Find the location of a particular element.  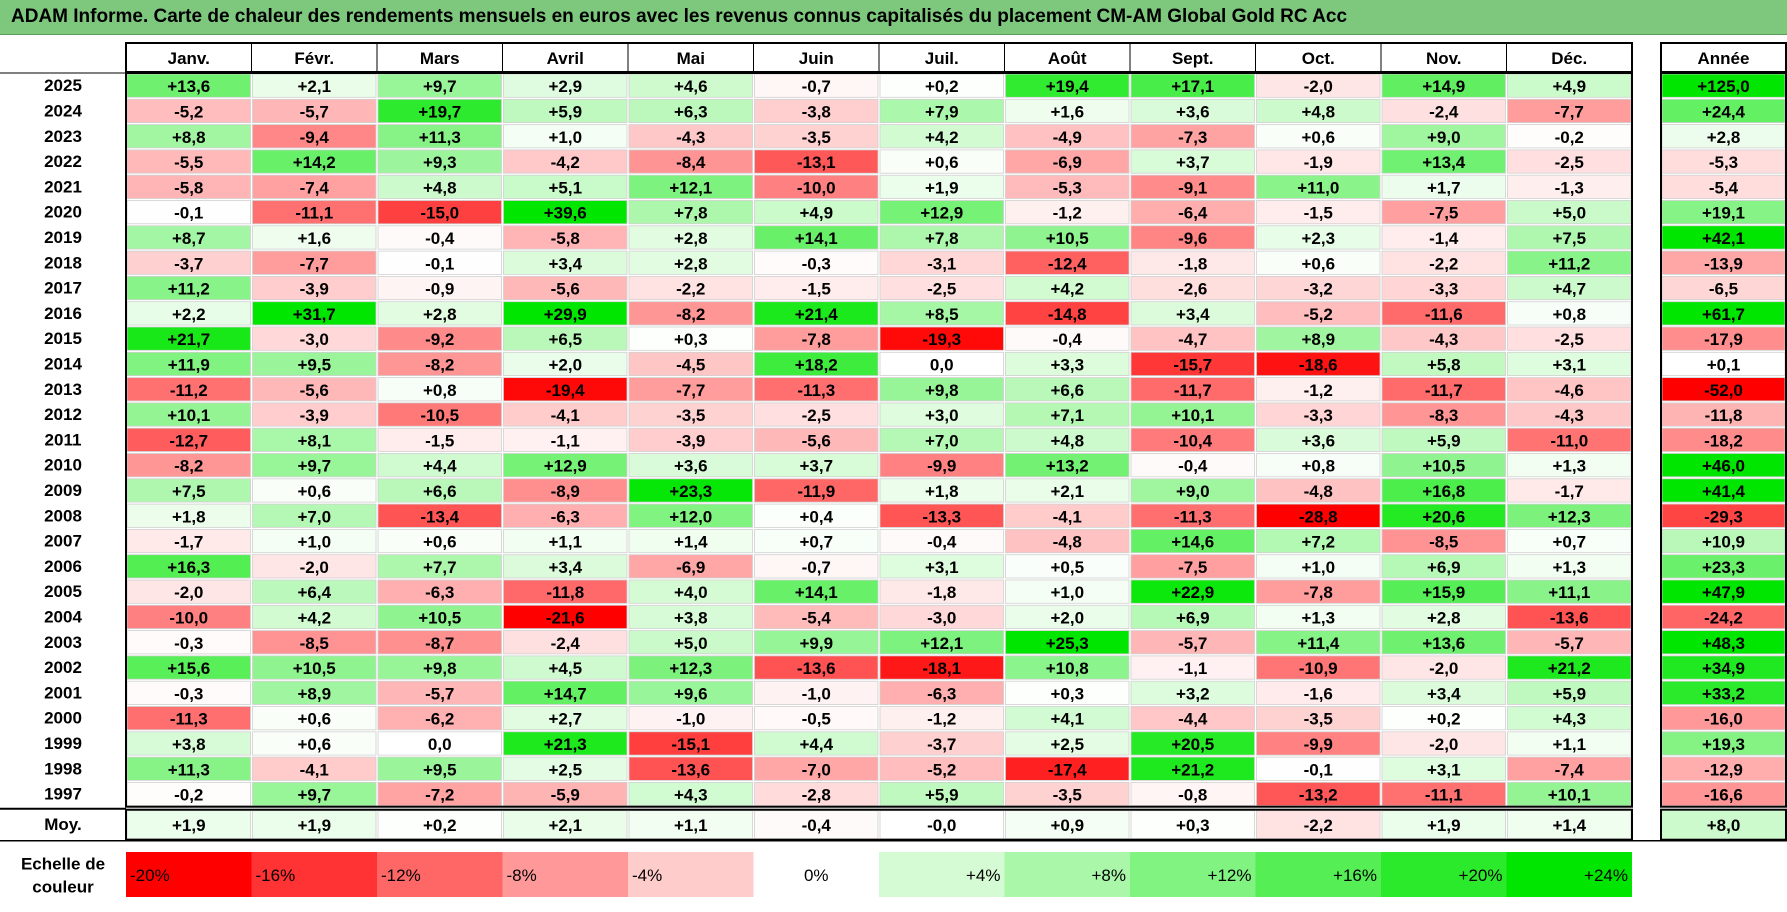

cell-value: -3,8 is located at coordinates (816, 111).